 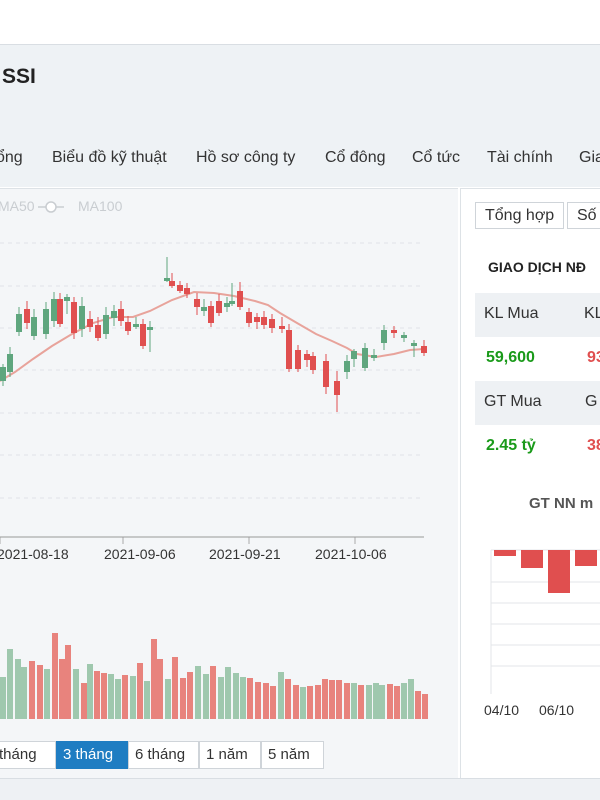 I want to click on range-1-month-button: tháng, so click(x=28, y=755).